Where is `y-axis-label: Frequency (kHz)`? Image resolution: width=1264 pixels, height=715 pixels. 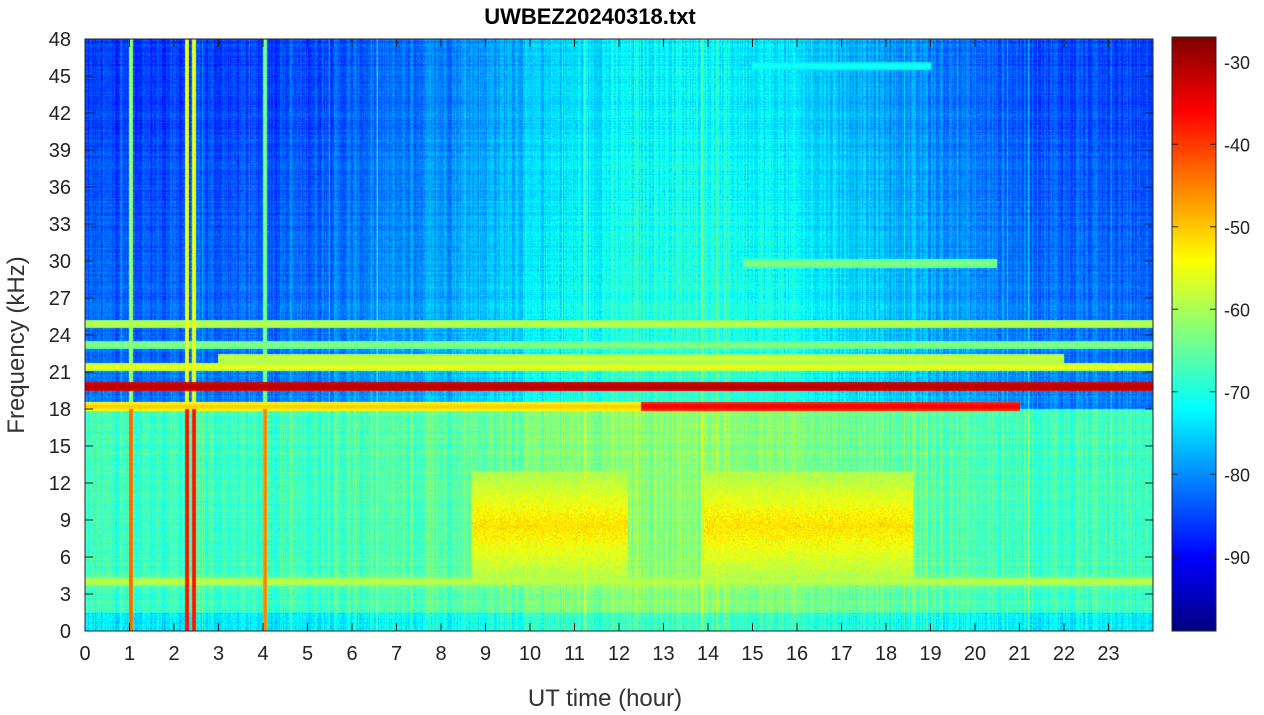
y-axis-label: Frequency (kHz) is located at coordinates (16, 344).